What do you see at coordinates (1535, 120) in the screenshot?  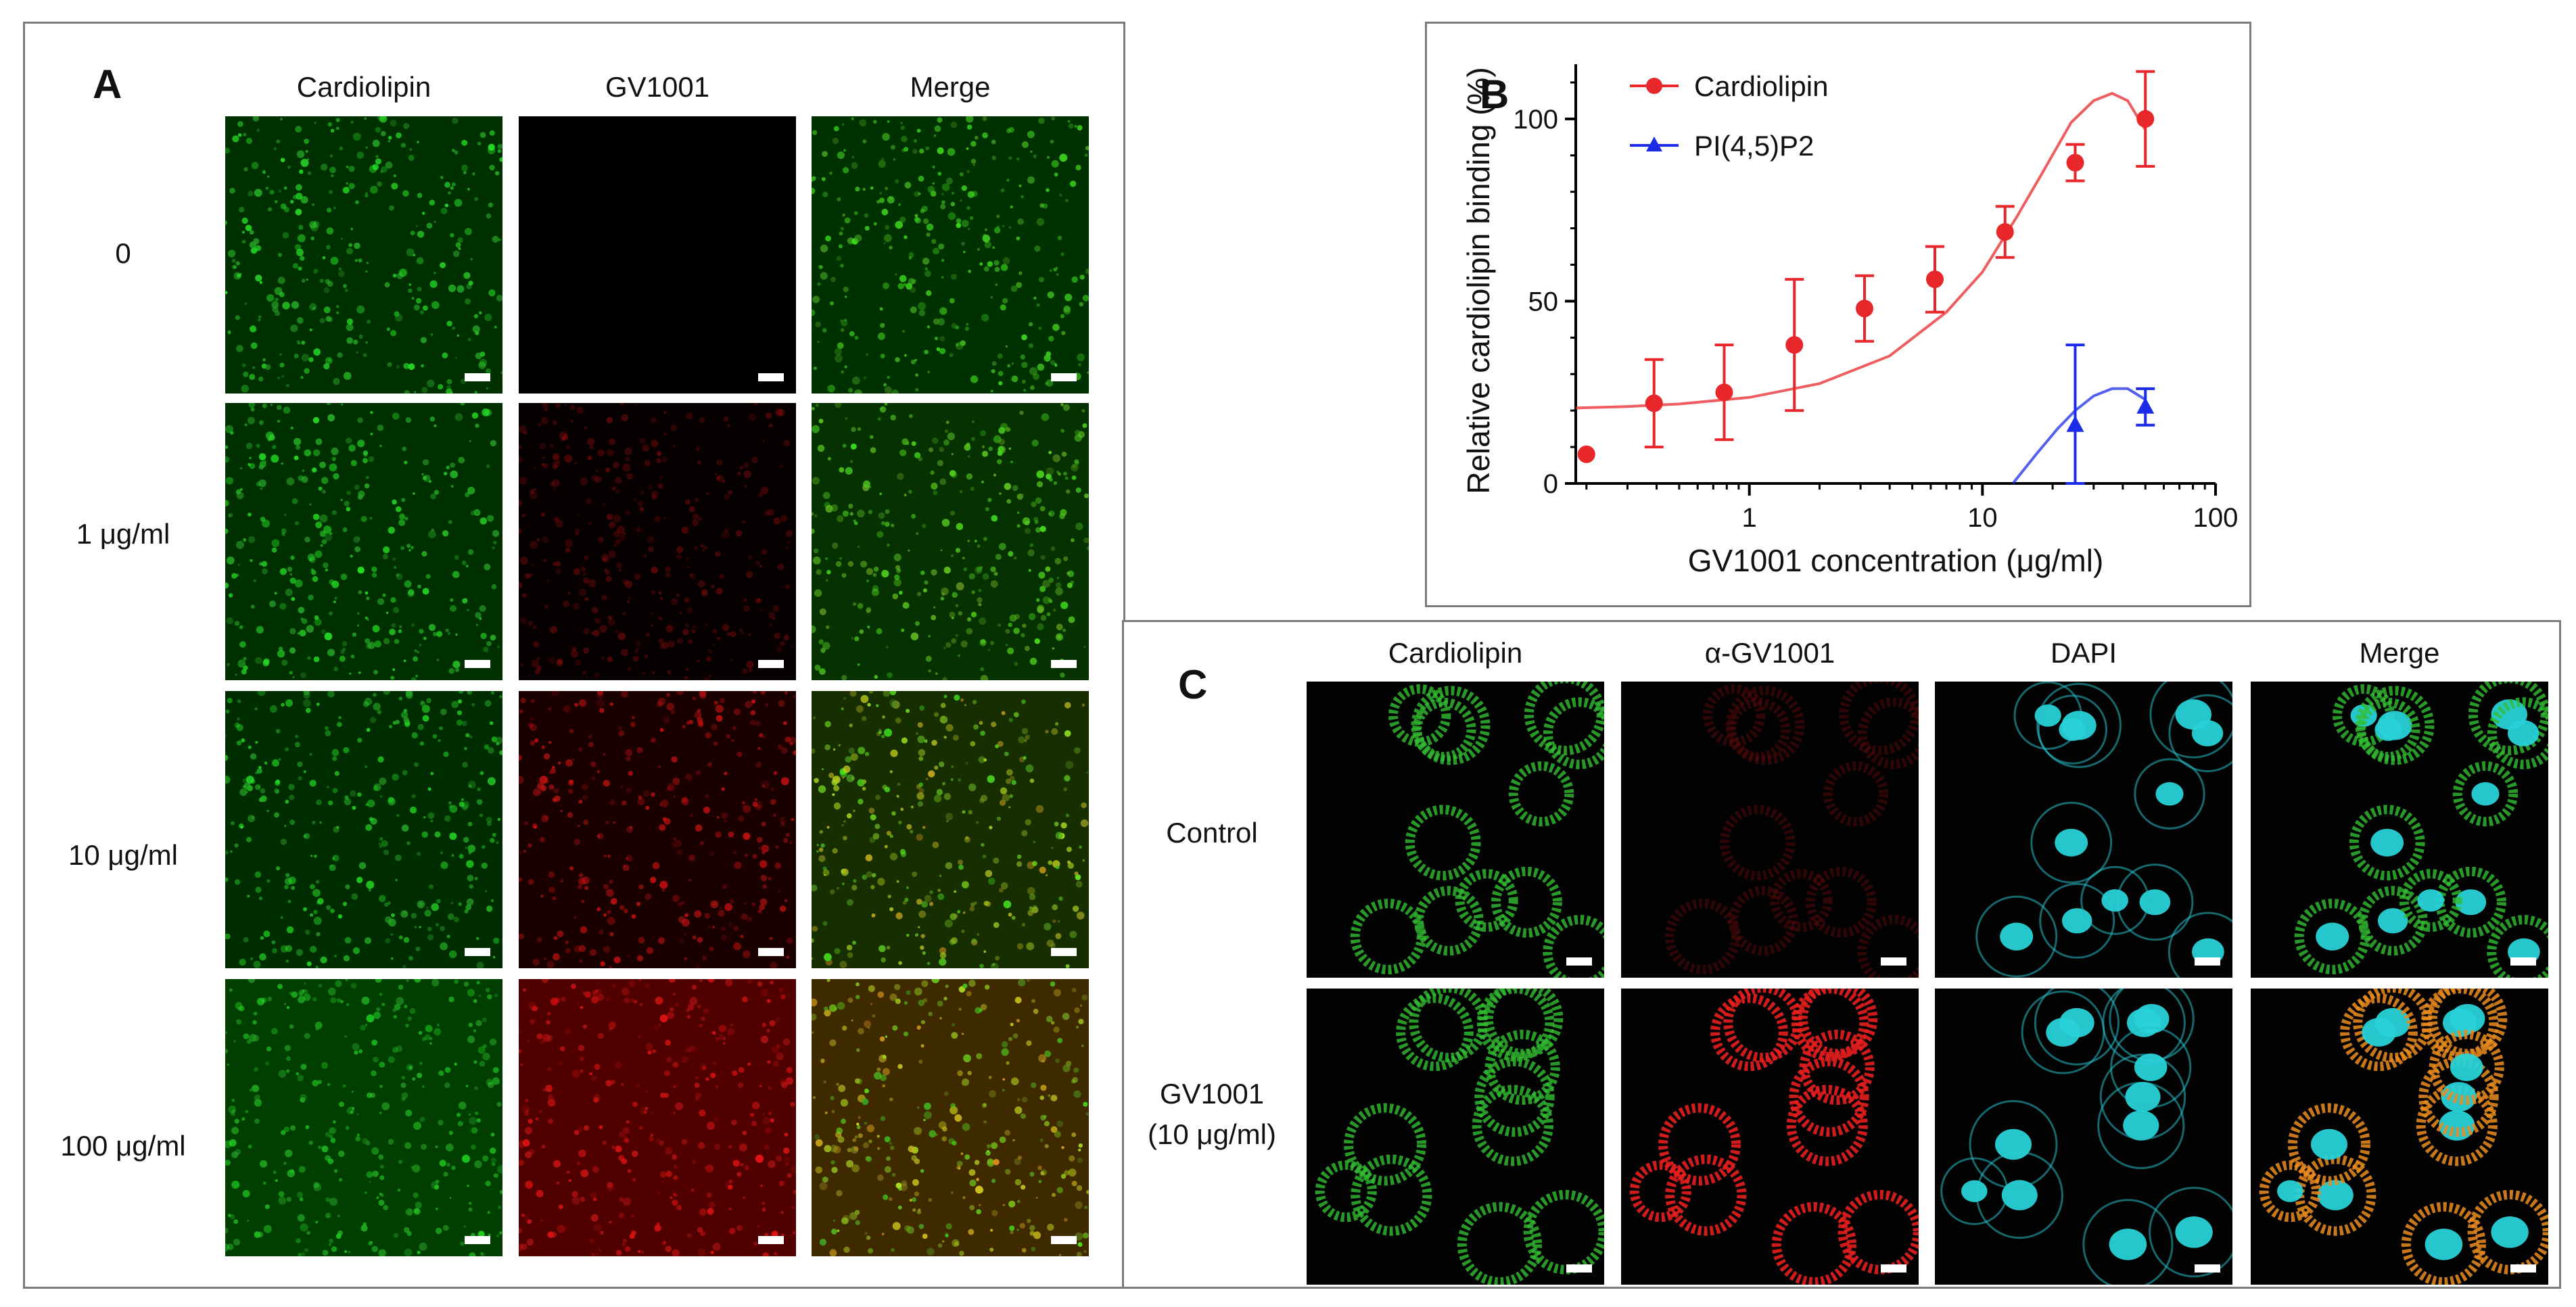 I see `y-tick-label: 100` at bounding box center [1535, 120].